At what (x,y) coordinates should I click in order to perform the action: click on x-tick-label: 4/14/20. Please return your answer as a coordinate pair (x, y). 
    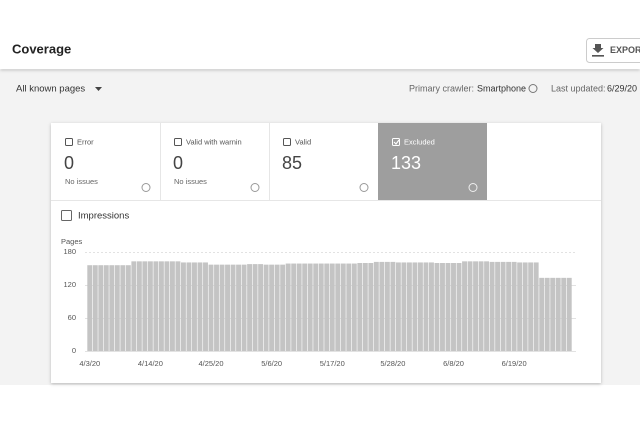
    Looking at the image, I should click on (150, 363).